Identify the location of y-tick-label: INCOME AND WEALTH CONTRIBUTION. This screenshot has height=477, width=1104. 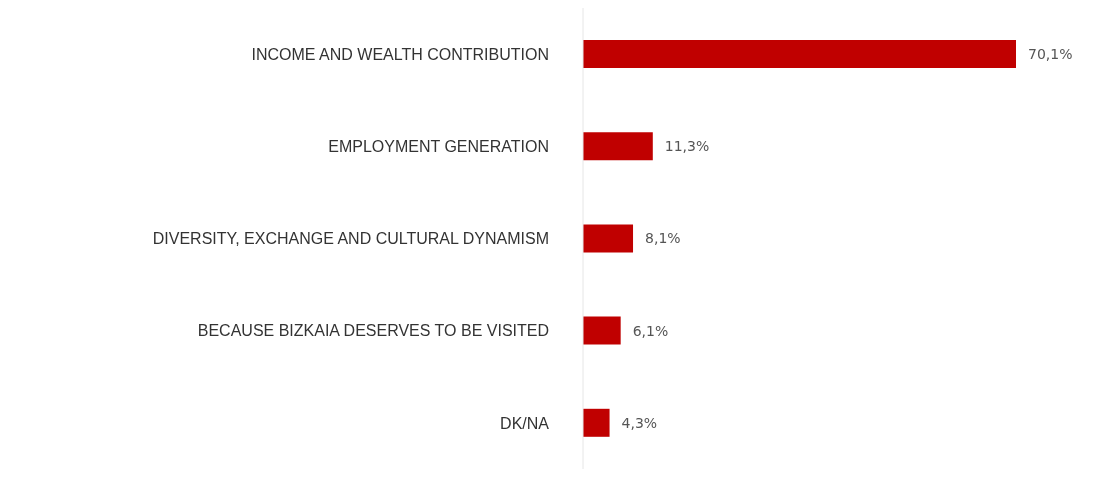
(400, 54).